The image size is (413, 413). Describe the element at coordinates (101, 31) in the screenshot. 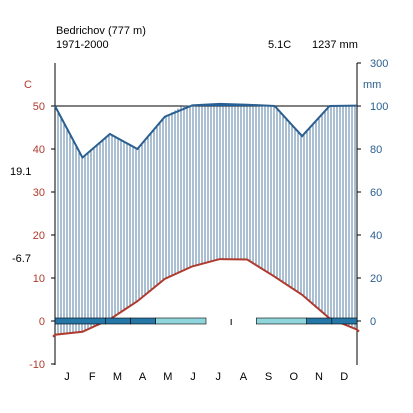

I see `station-title: Bedrichov (777 m)` at that location.